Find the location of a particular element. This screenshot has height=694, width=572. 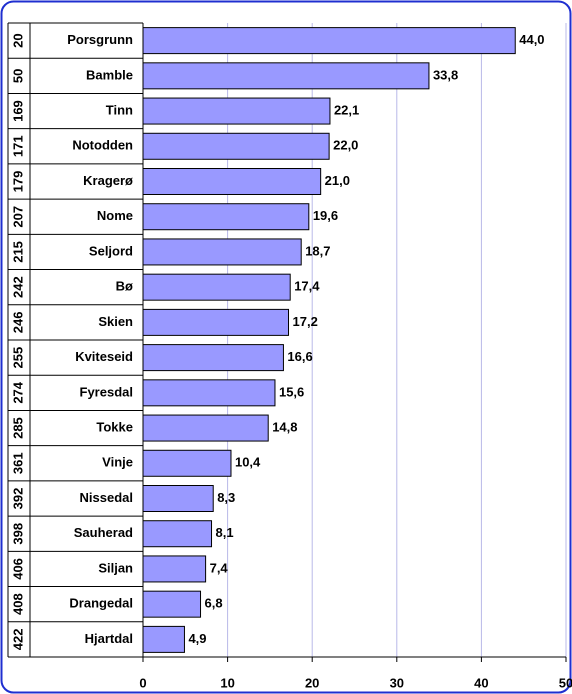

data-label: 7,4 is located at coordinates (219, 567).